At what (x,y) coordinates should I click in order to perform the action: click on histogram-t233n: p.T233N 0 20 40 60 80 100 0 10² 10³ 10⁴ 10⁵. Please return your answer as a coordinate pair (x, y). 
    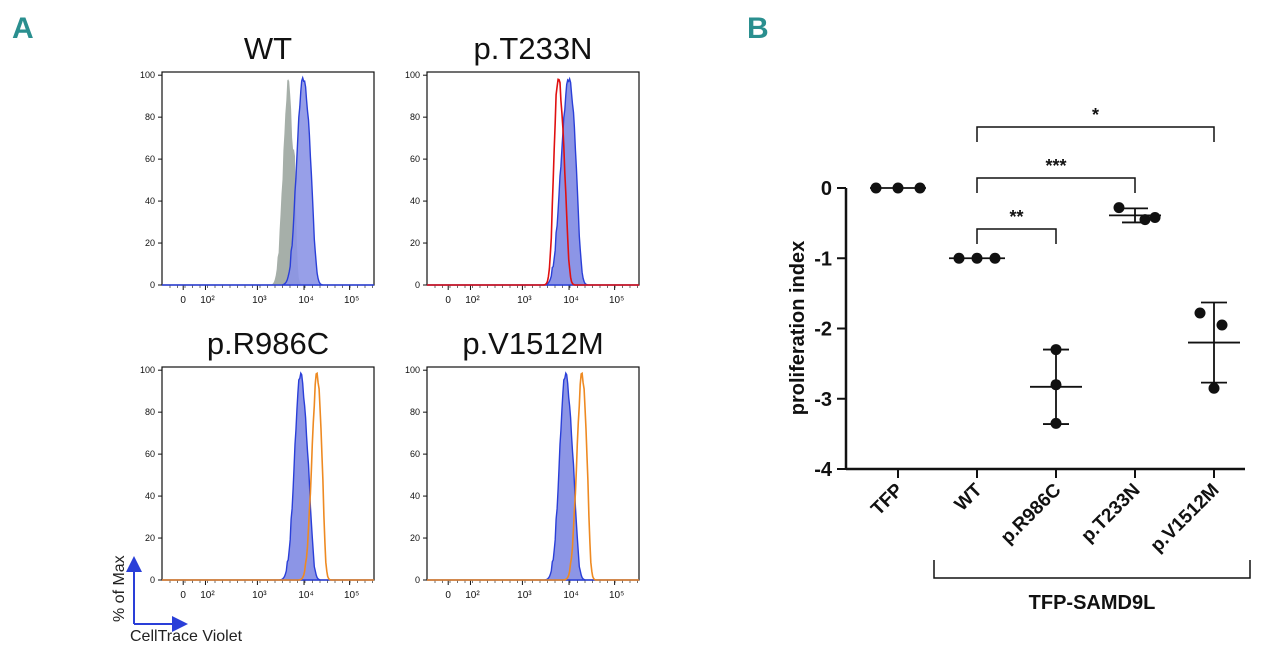
    Looking at the image, I should click on (522, 168).